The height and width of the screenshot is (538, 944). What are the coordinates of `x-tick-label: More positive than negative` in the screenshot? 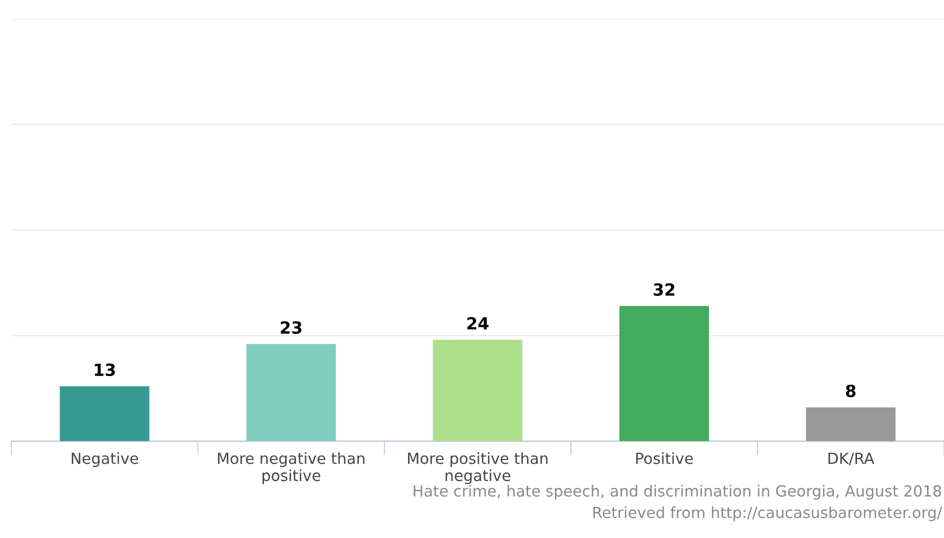 It's located at (478, 468).